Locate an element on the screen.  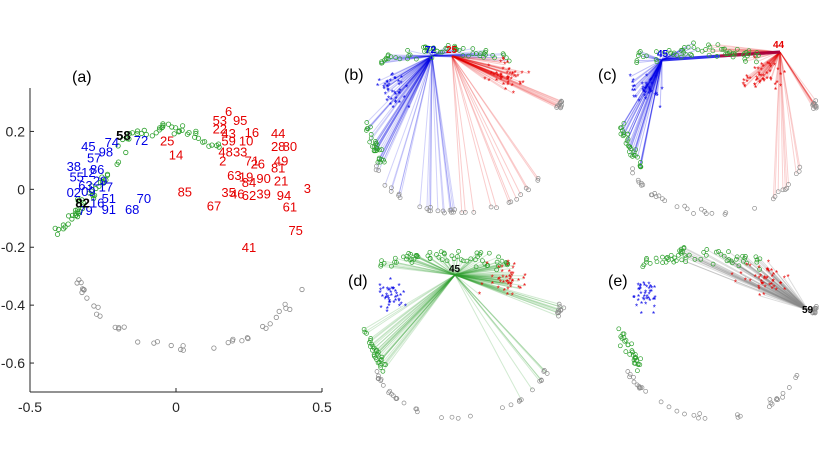
y-tick-label: -0.4 is located at coordinates (13, 305).